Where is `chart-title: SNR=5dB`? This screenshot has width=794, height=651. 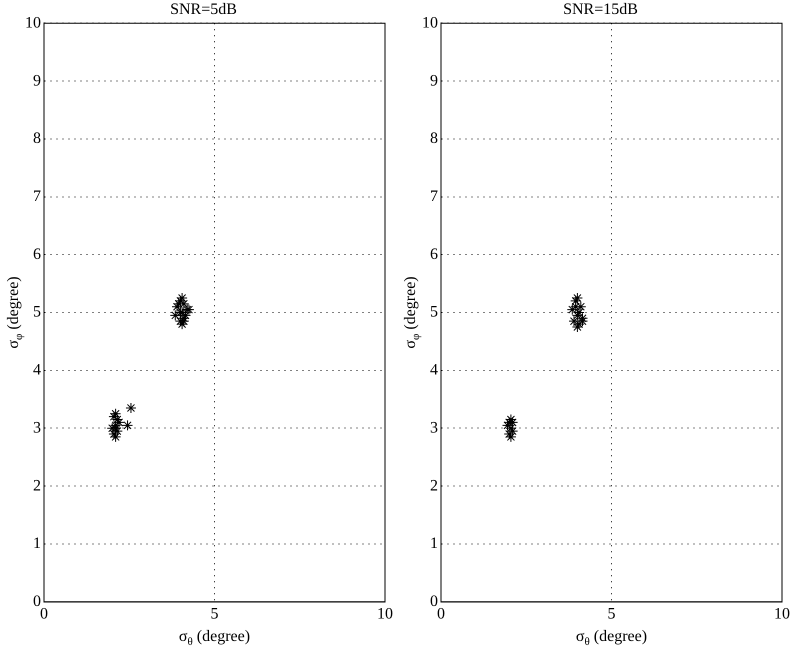
chart-title: SNR=5dB is located at coordinates (203, 9).